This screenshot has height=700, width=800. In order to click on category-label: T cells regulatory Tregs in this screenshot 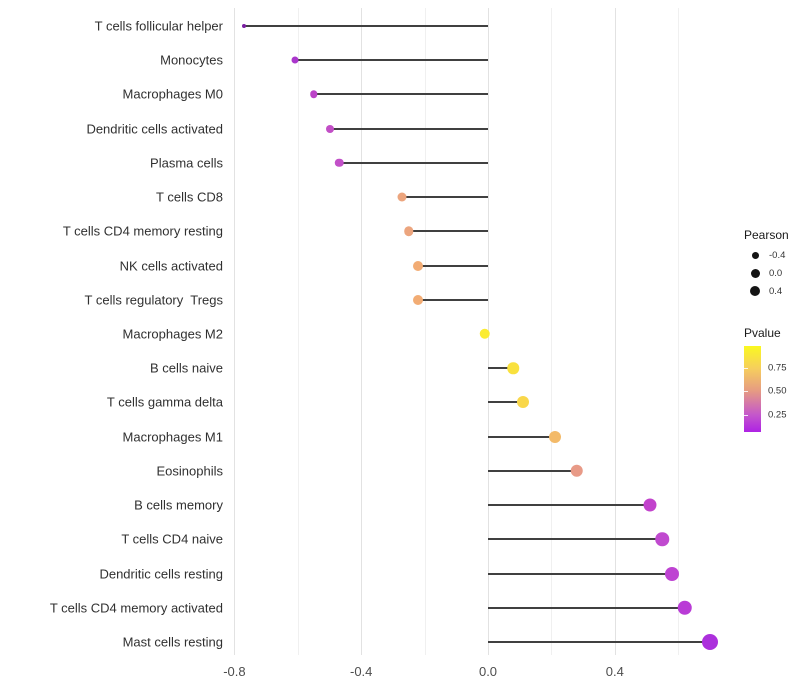, I will do `click(153, 300)`.